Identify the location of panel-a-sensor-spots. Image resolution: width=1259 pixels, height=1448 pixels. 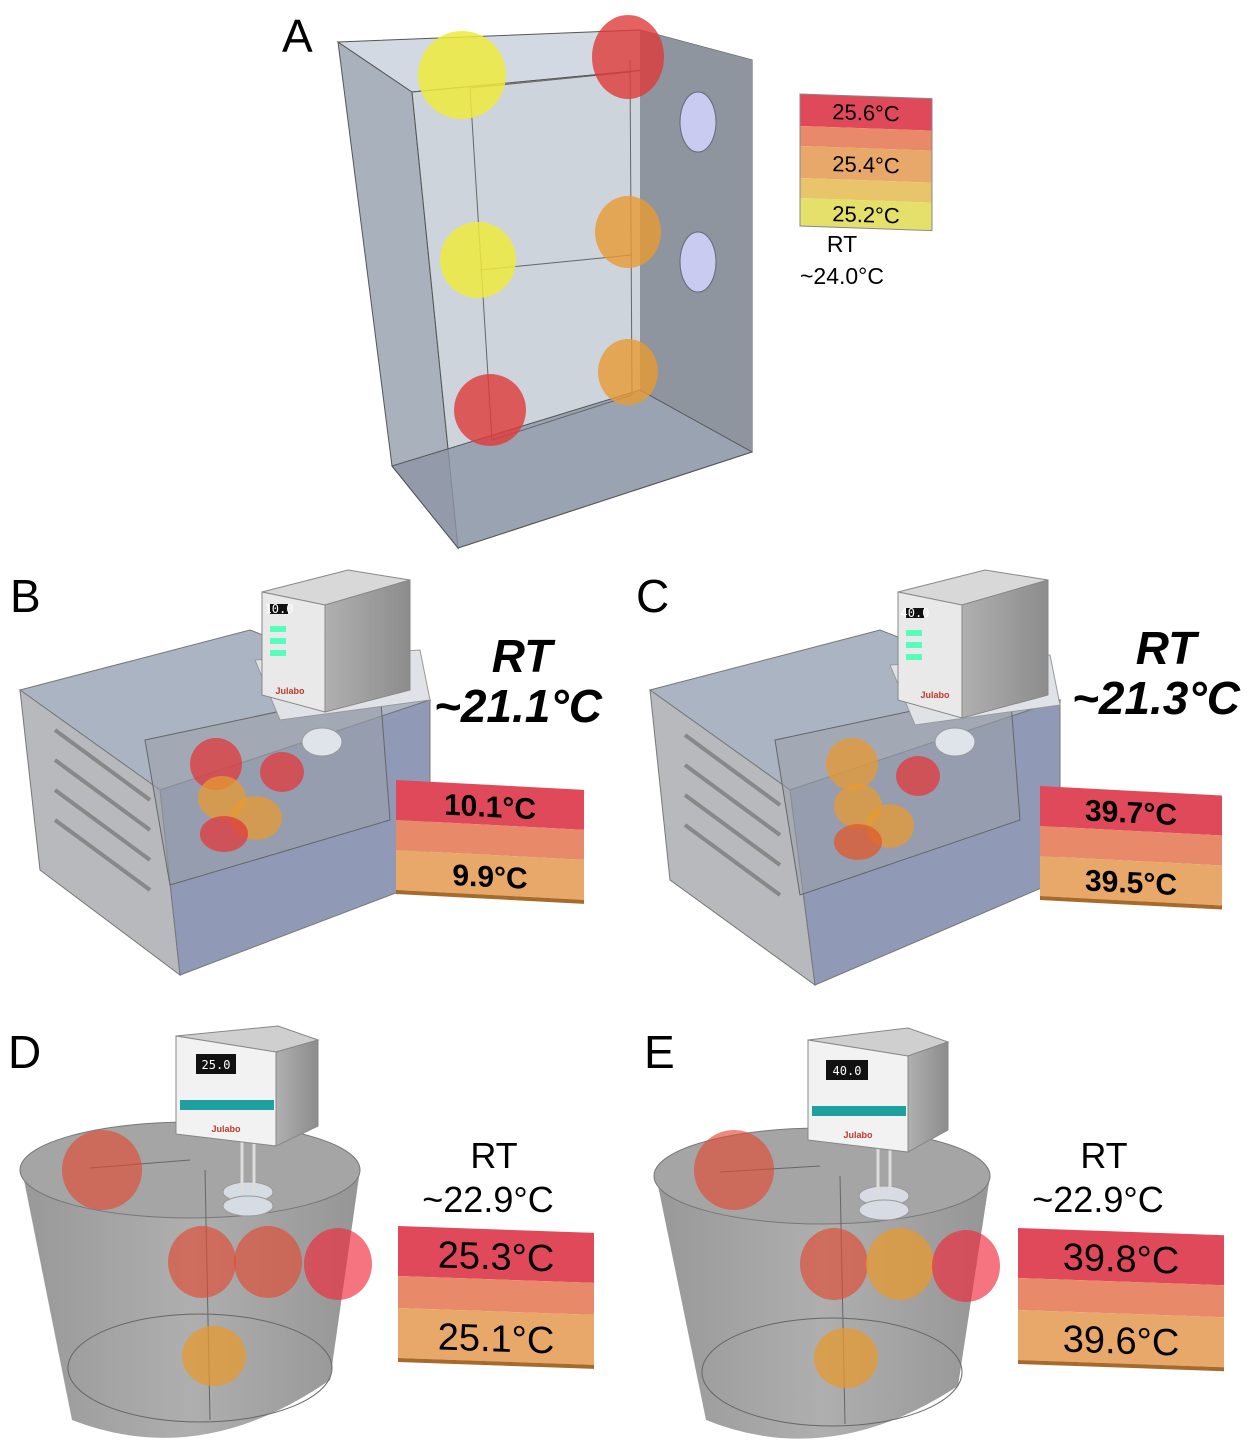
(541, 230).